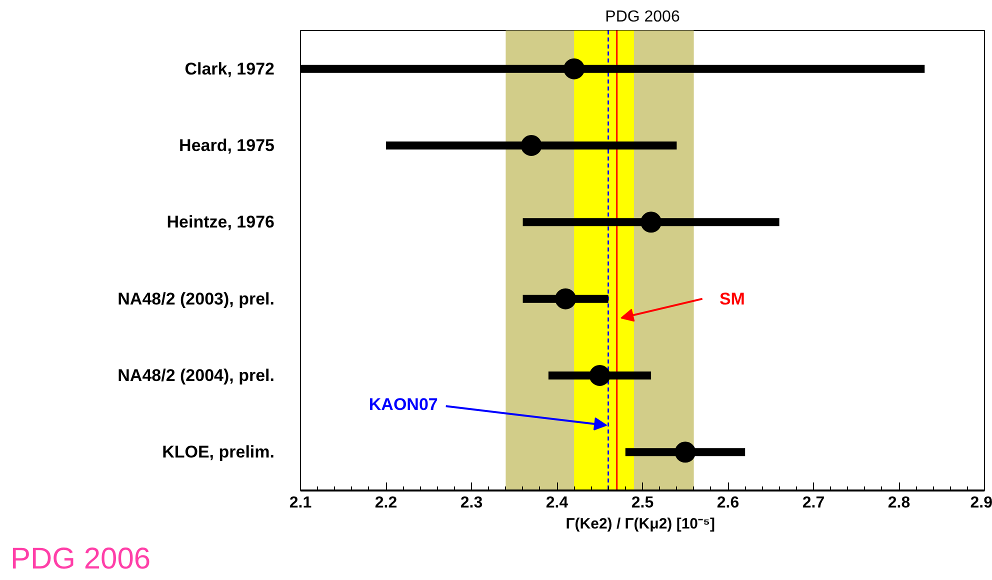 Image resolution: width=992 pixels, height=580 pixels. Describe the element at coordinates (300, 503) in the screenshot. I see `x-tick-label: 2.1` at that location.